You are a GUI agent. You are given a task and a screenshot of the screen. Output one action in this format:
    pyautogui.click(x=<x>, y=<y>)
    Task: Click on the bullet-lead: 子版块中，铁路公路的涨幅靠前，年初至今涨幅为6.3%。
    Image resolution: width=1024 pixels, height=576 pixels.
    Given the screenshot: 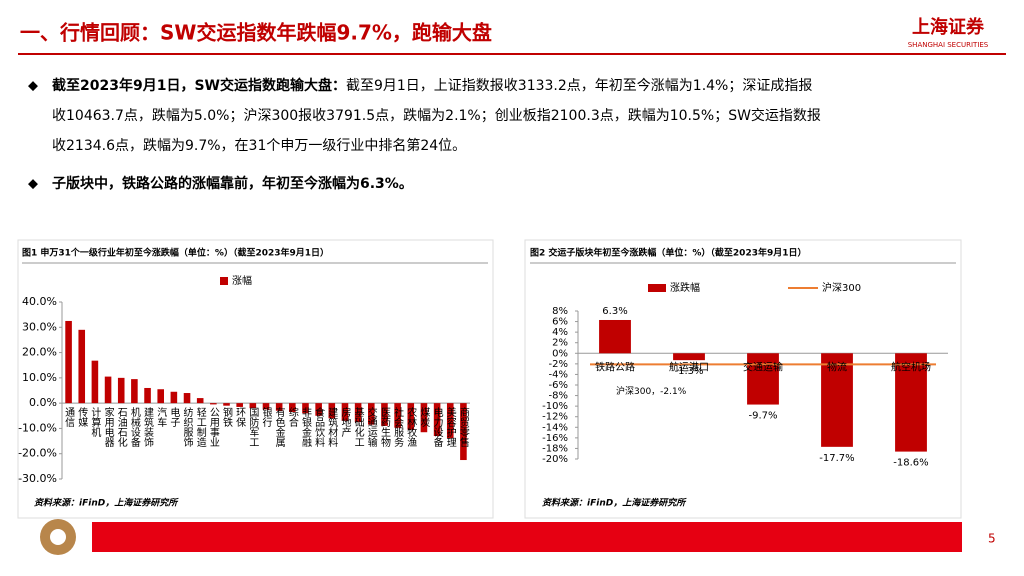 What is the action you would take?
    pyautogui.click(x=232, y=183)
    